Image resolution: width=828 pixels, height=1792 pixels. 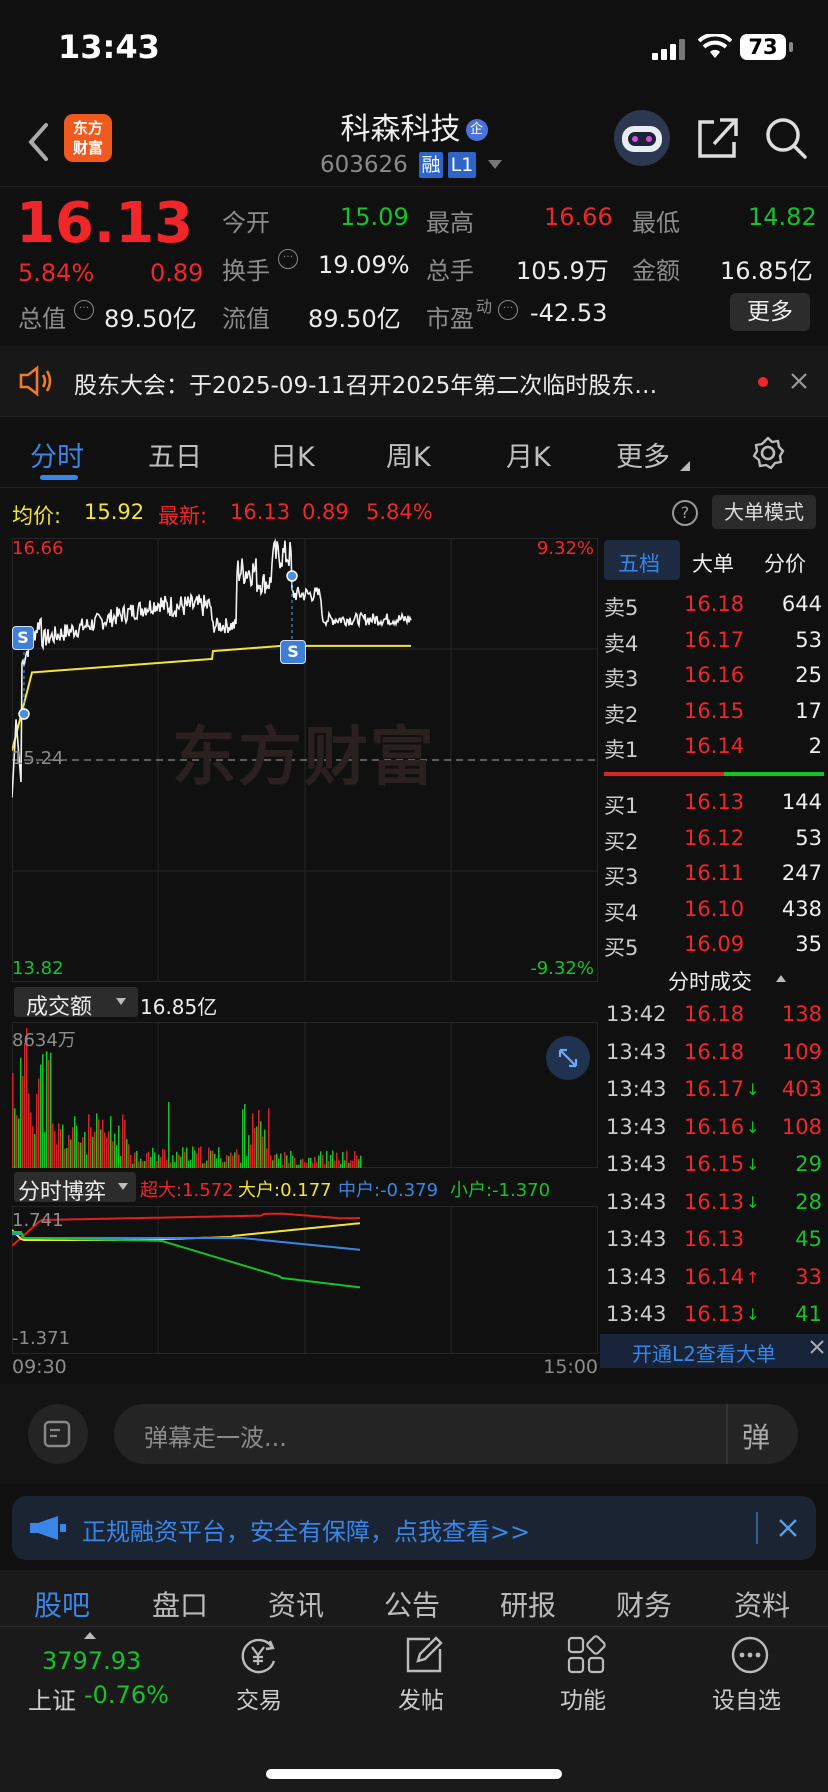 What do you see at coordinates (643, 457) in the screenshot?
I see `tab-more: 更多` at bounding box center [643, 457].